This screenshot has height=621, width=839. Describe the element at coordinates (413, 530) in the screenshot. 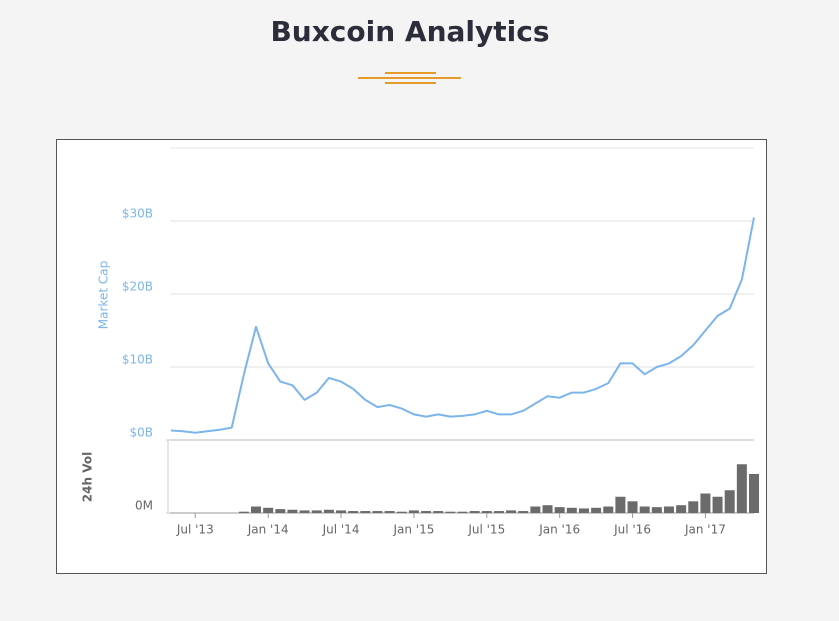

I see `x-tick-label: Jan '15` at that location.